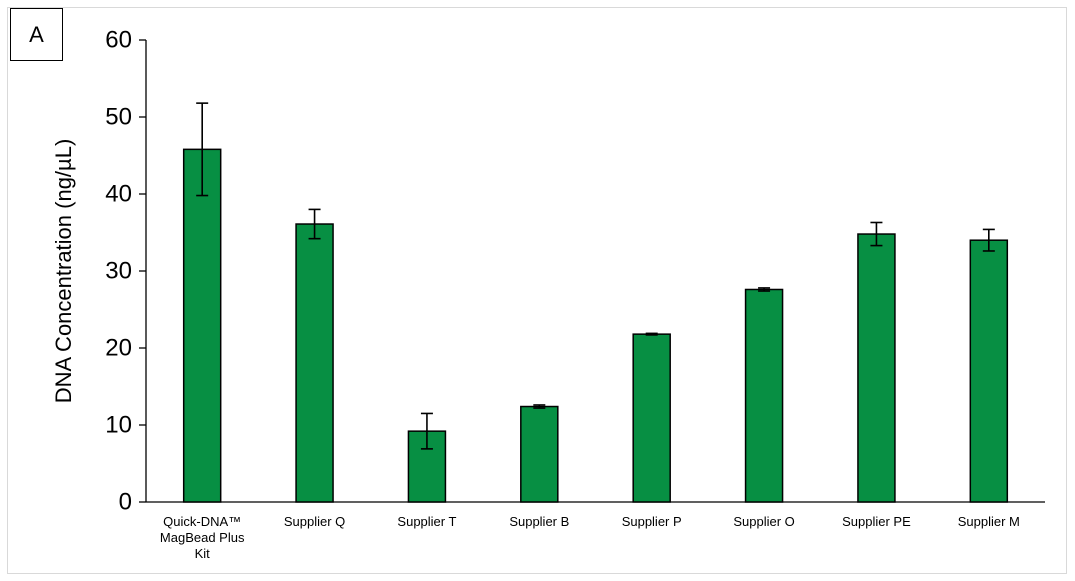  What do you see at coordinates (118, 40) in the screenshot?
I see `y-tick-label: 60` at bounding box center [118, 40].